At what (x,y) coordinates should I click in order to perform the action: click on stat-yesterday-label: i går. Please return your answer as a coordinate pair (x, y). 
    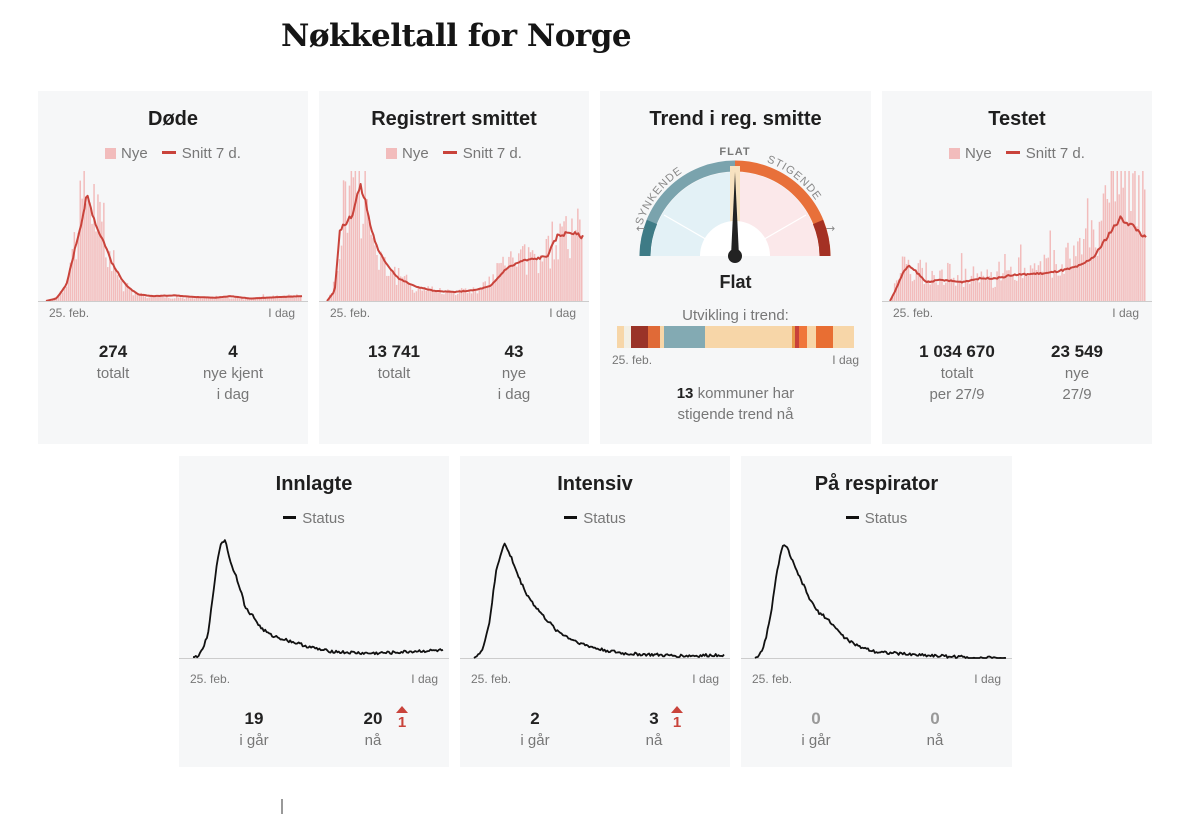
    Looking at the image, I should click on (254, 740).